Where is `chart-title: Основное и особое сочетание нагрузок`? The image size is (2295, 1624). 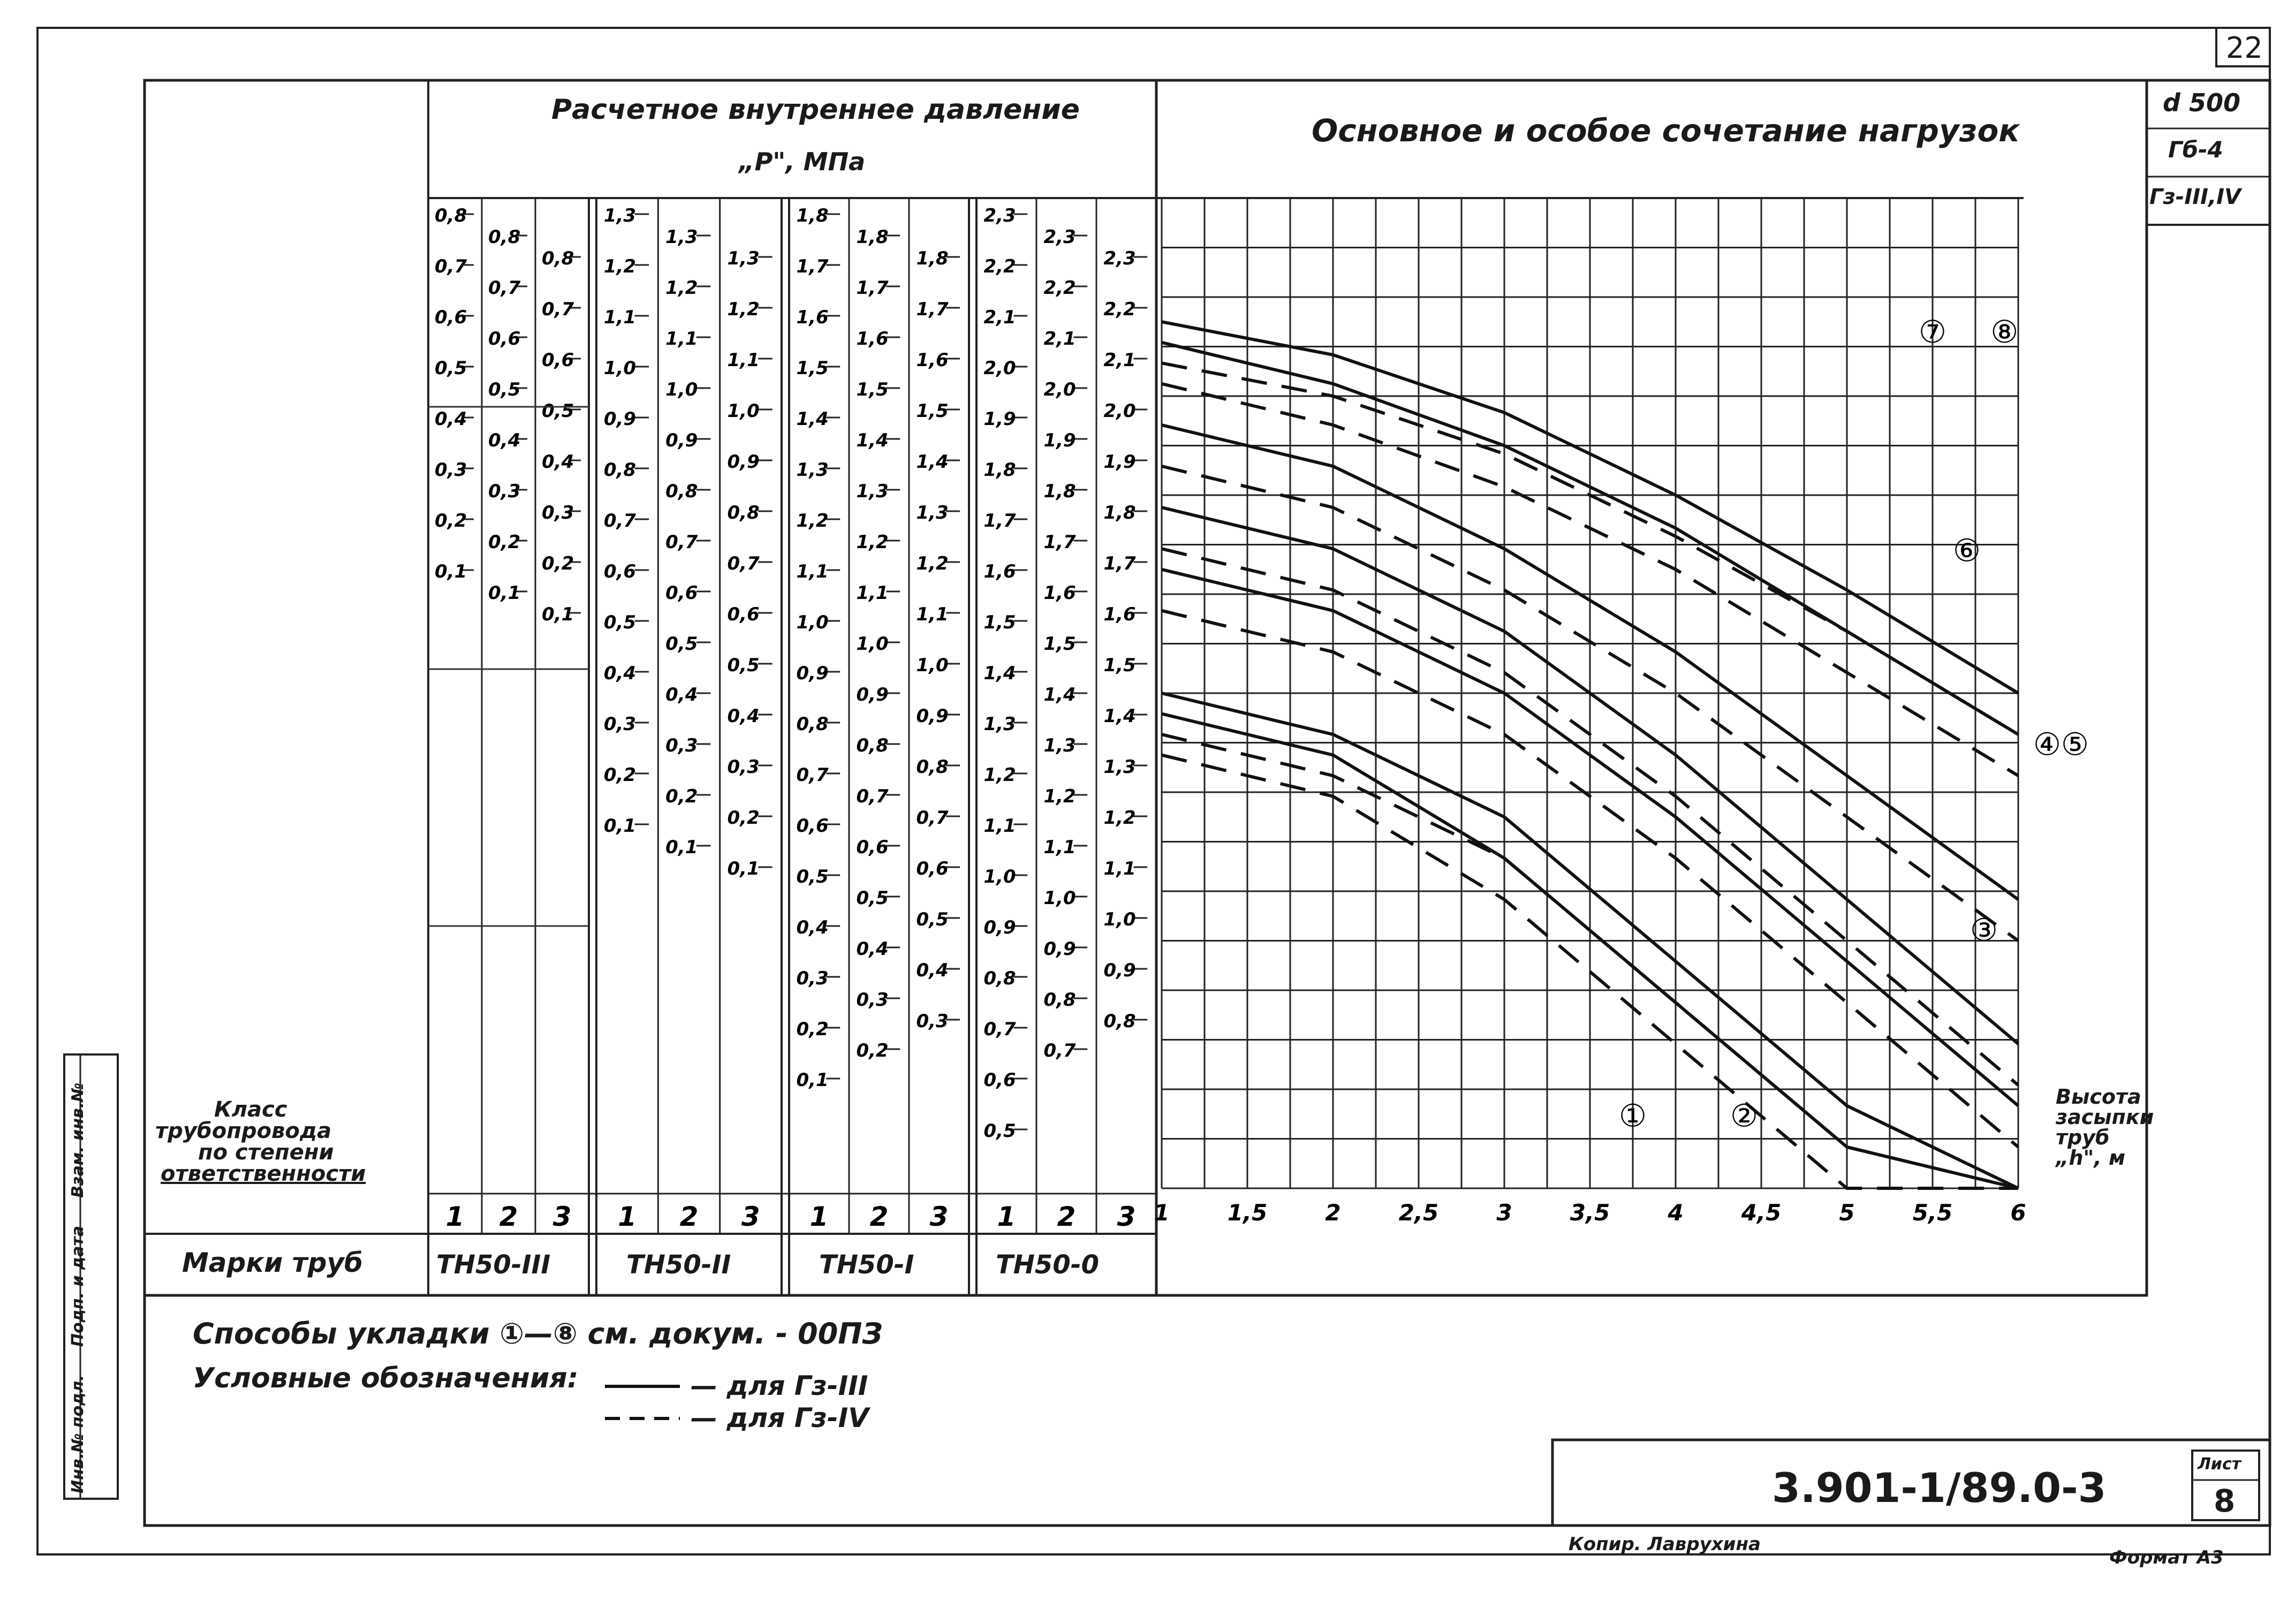
chart-title: Основное и особое сочетание нагрузок is located at coordinates (1666, 130).